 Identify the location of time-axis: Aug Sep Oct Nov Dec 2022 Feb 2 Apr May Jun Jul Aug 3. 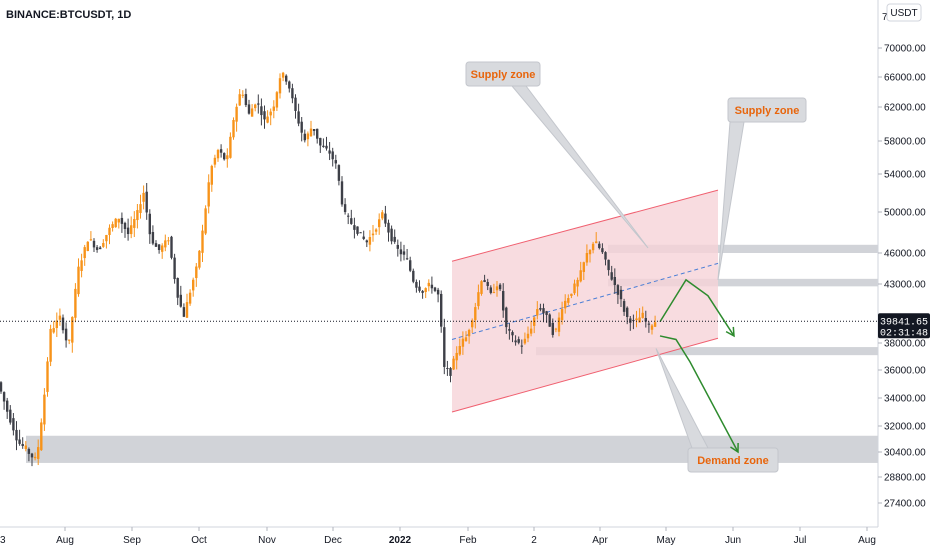
(438, 536).